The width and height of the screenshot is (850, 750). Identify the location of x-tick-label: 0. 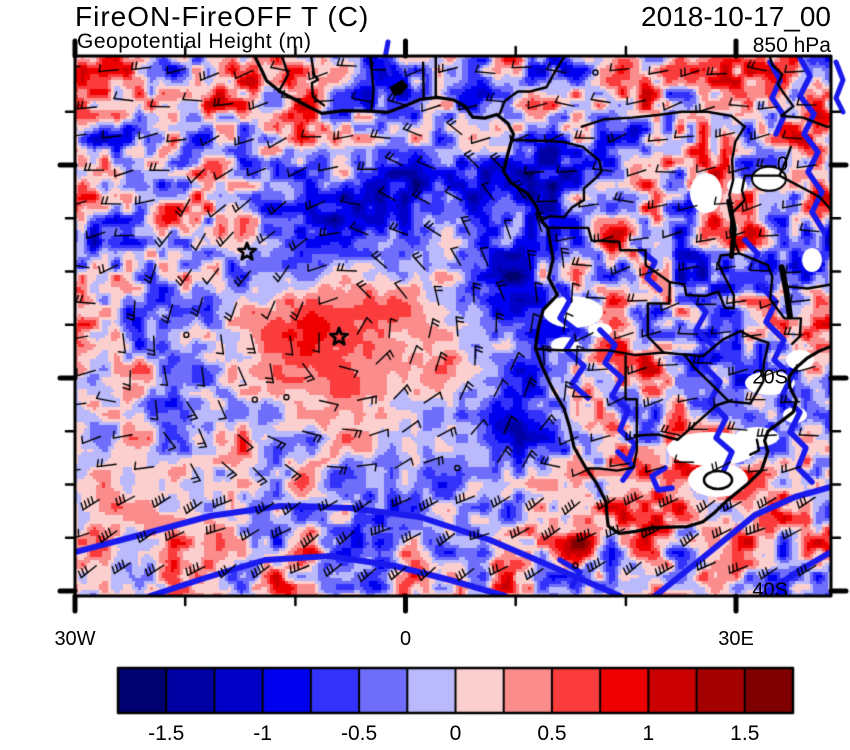
(405, 639).